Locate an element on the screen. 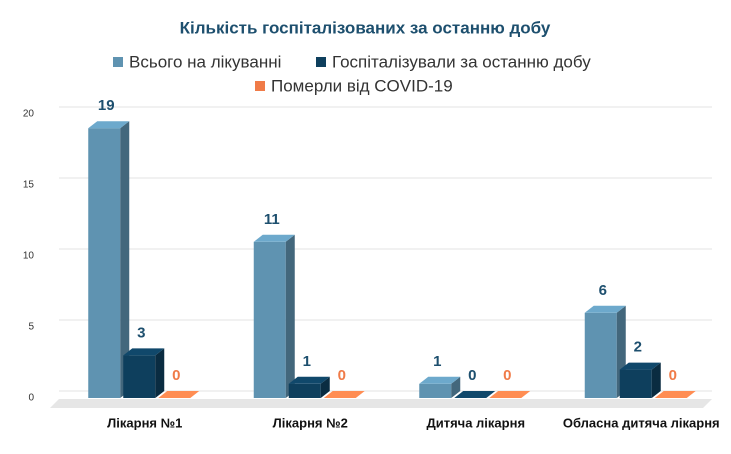  legend-label: Госпіталізували за останню добу is located at coordinates (461, 61).